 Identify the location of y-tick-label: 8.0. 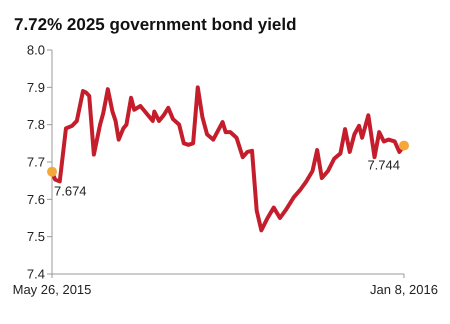
(35, 50).